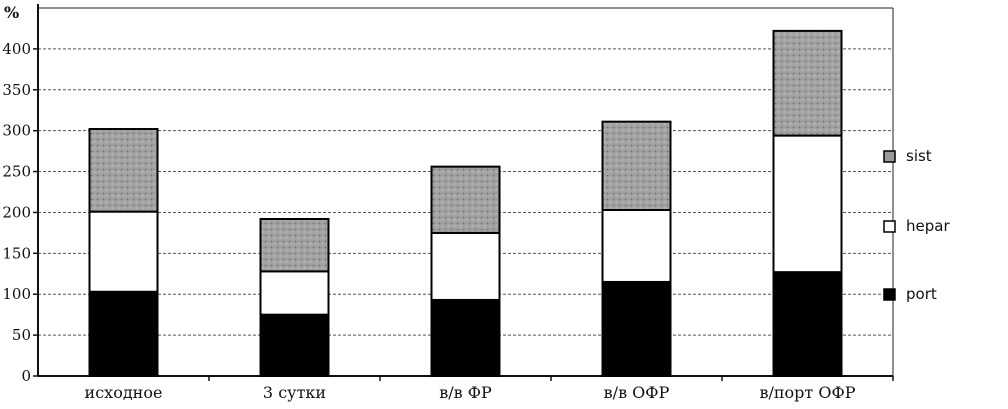 This screenshot has width=1008, height=409. What do you see at coordinates (16, 172) in the screenshot?
I see `y-tick-label: 250` at bounding box center [16, 172].